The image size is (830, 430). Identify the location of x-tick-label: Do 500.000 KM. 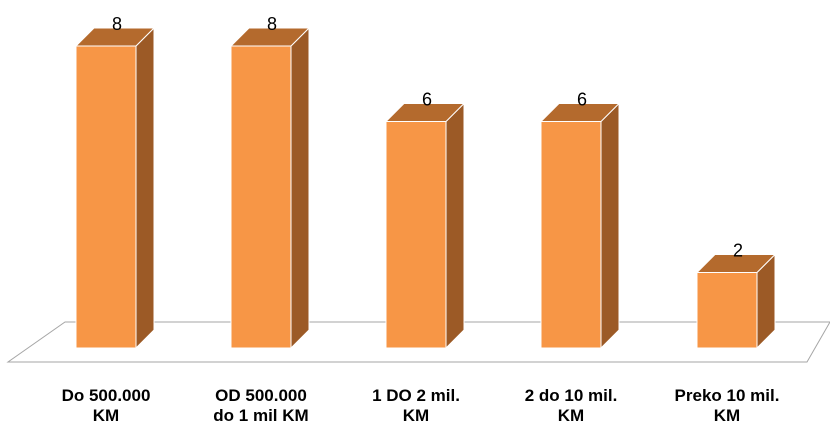
(106, 405).